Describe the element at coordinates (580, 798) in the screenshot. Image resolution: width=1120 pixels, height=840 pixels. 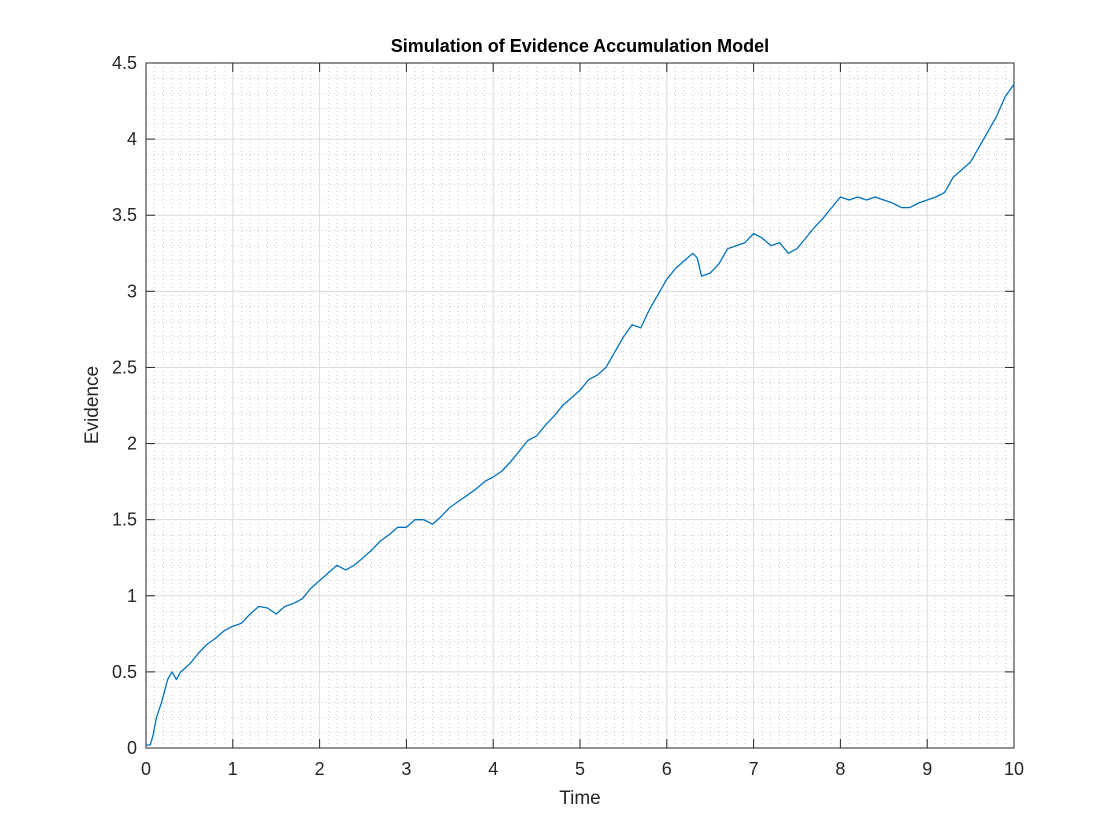
I see `x-axis-label: Time` at that location.